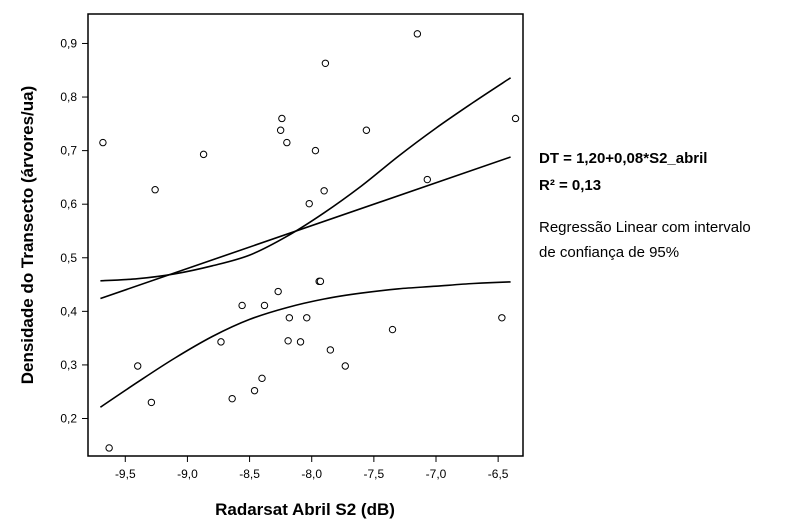 This screenshot has height=523, width=795. I want to click on y-tick-label: 0,5, so click(68, 258).